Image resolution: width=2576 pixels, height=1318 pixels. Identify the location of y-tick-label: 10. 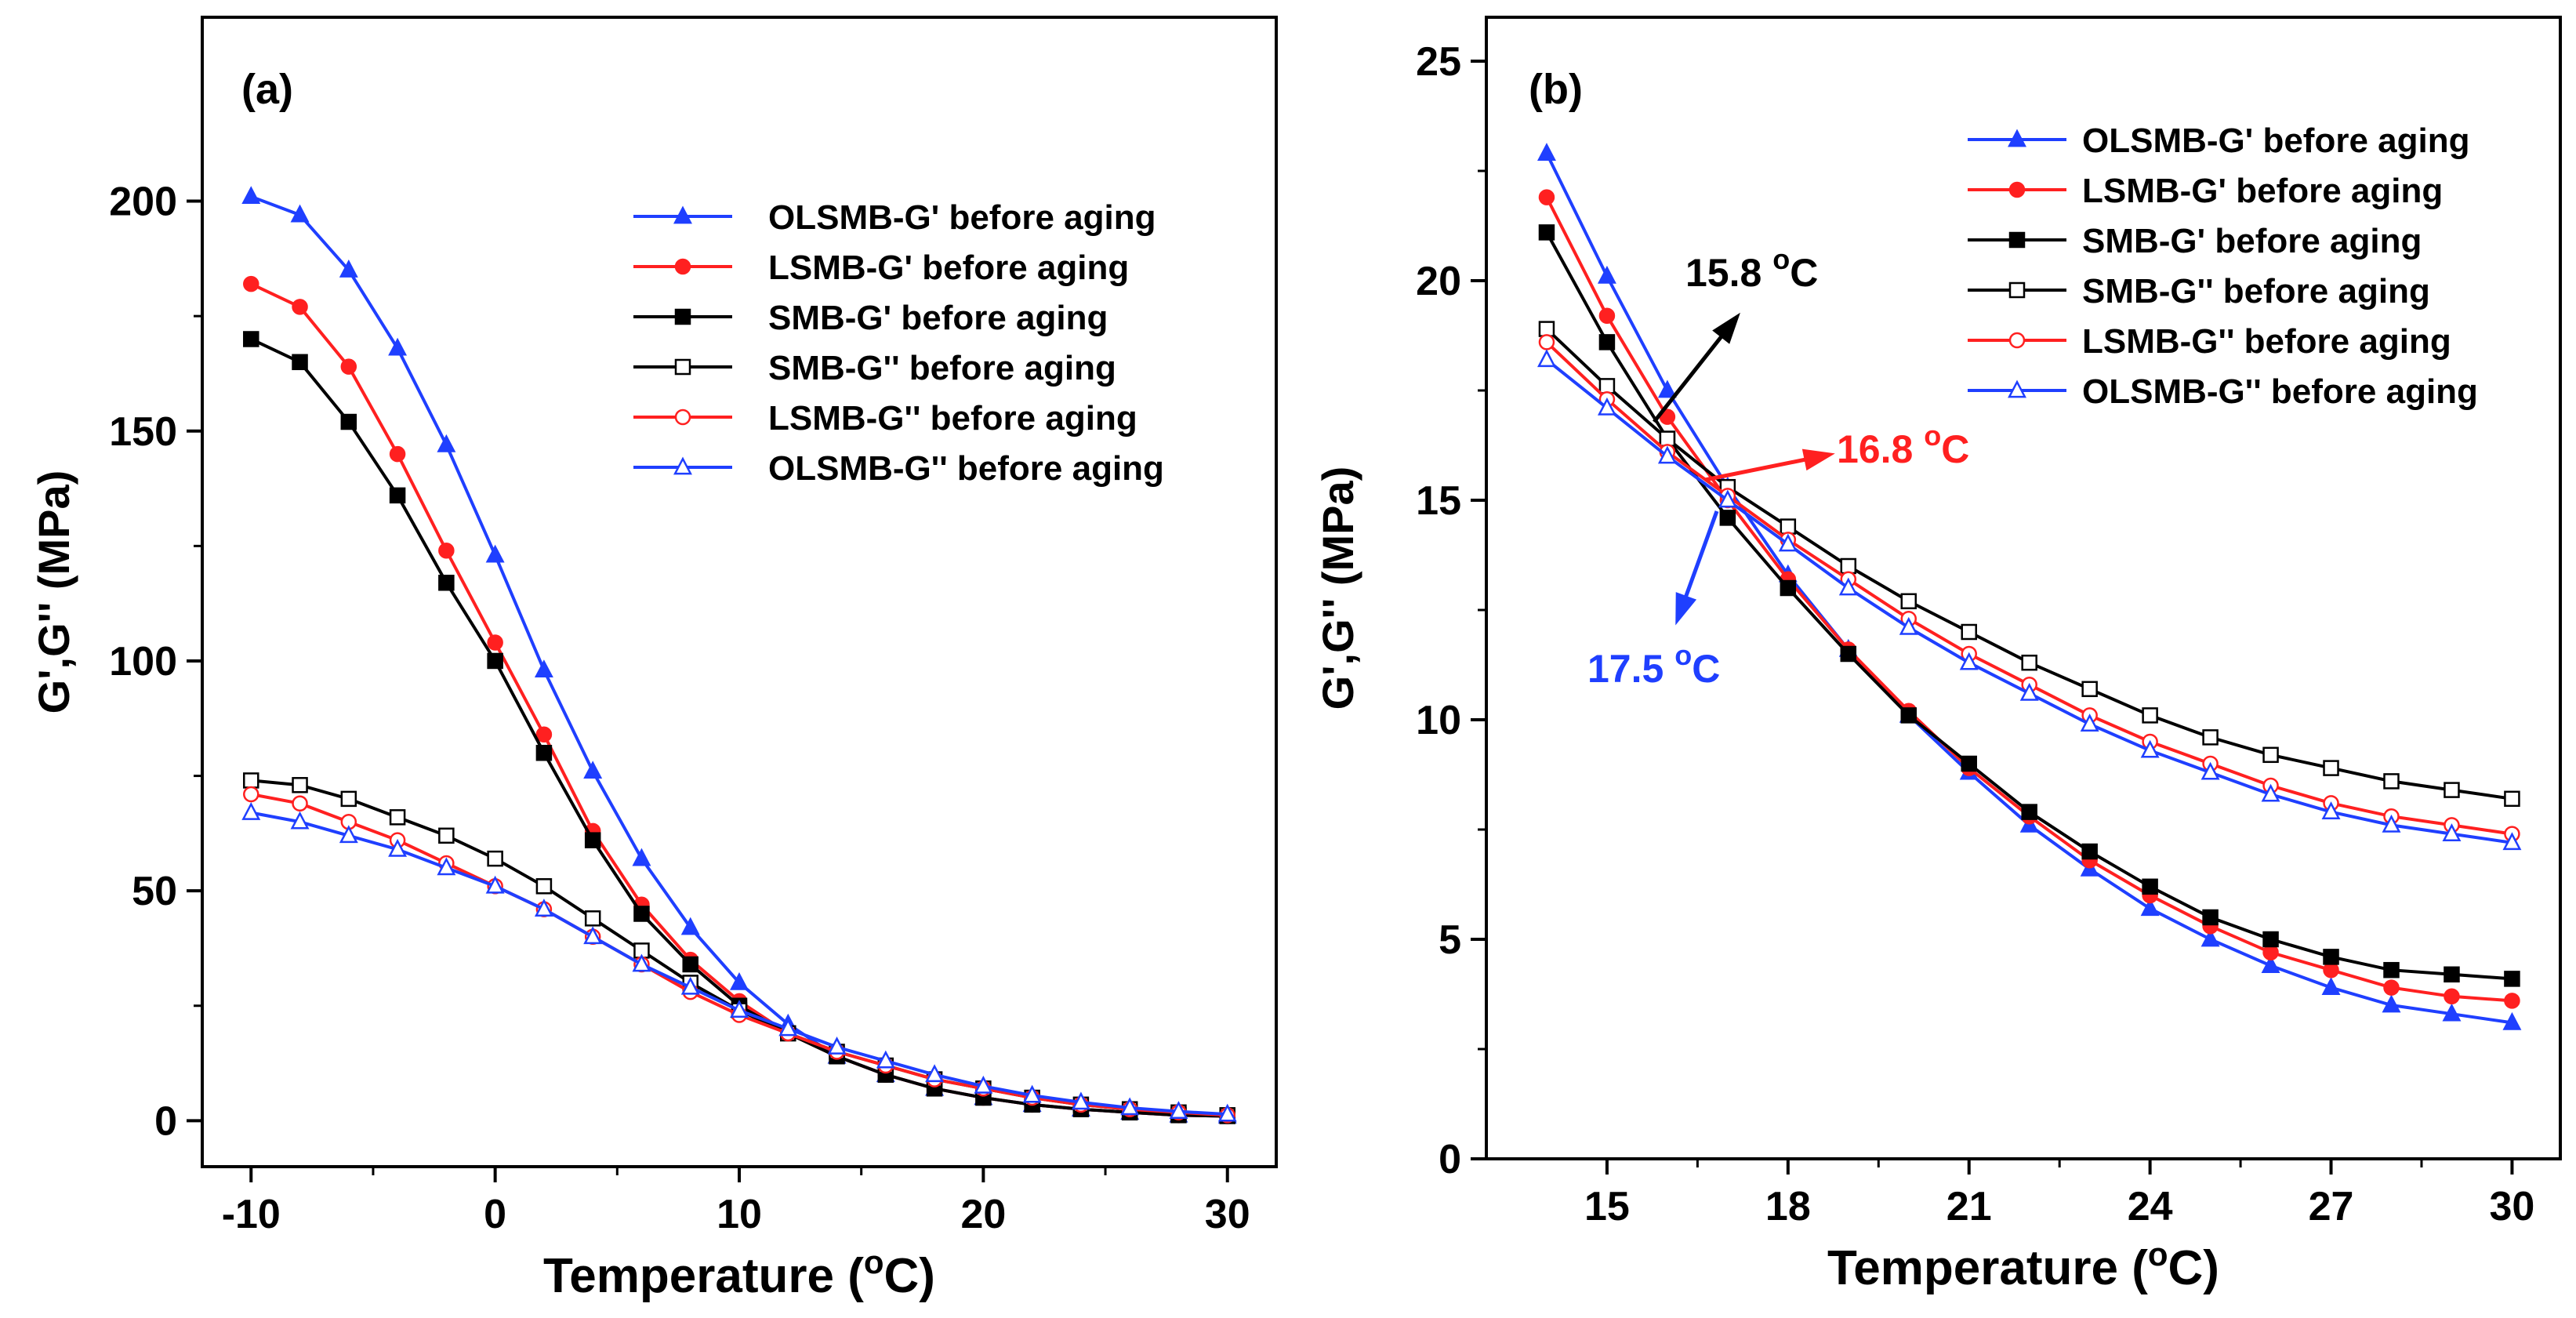
(1438, 720).